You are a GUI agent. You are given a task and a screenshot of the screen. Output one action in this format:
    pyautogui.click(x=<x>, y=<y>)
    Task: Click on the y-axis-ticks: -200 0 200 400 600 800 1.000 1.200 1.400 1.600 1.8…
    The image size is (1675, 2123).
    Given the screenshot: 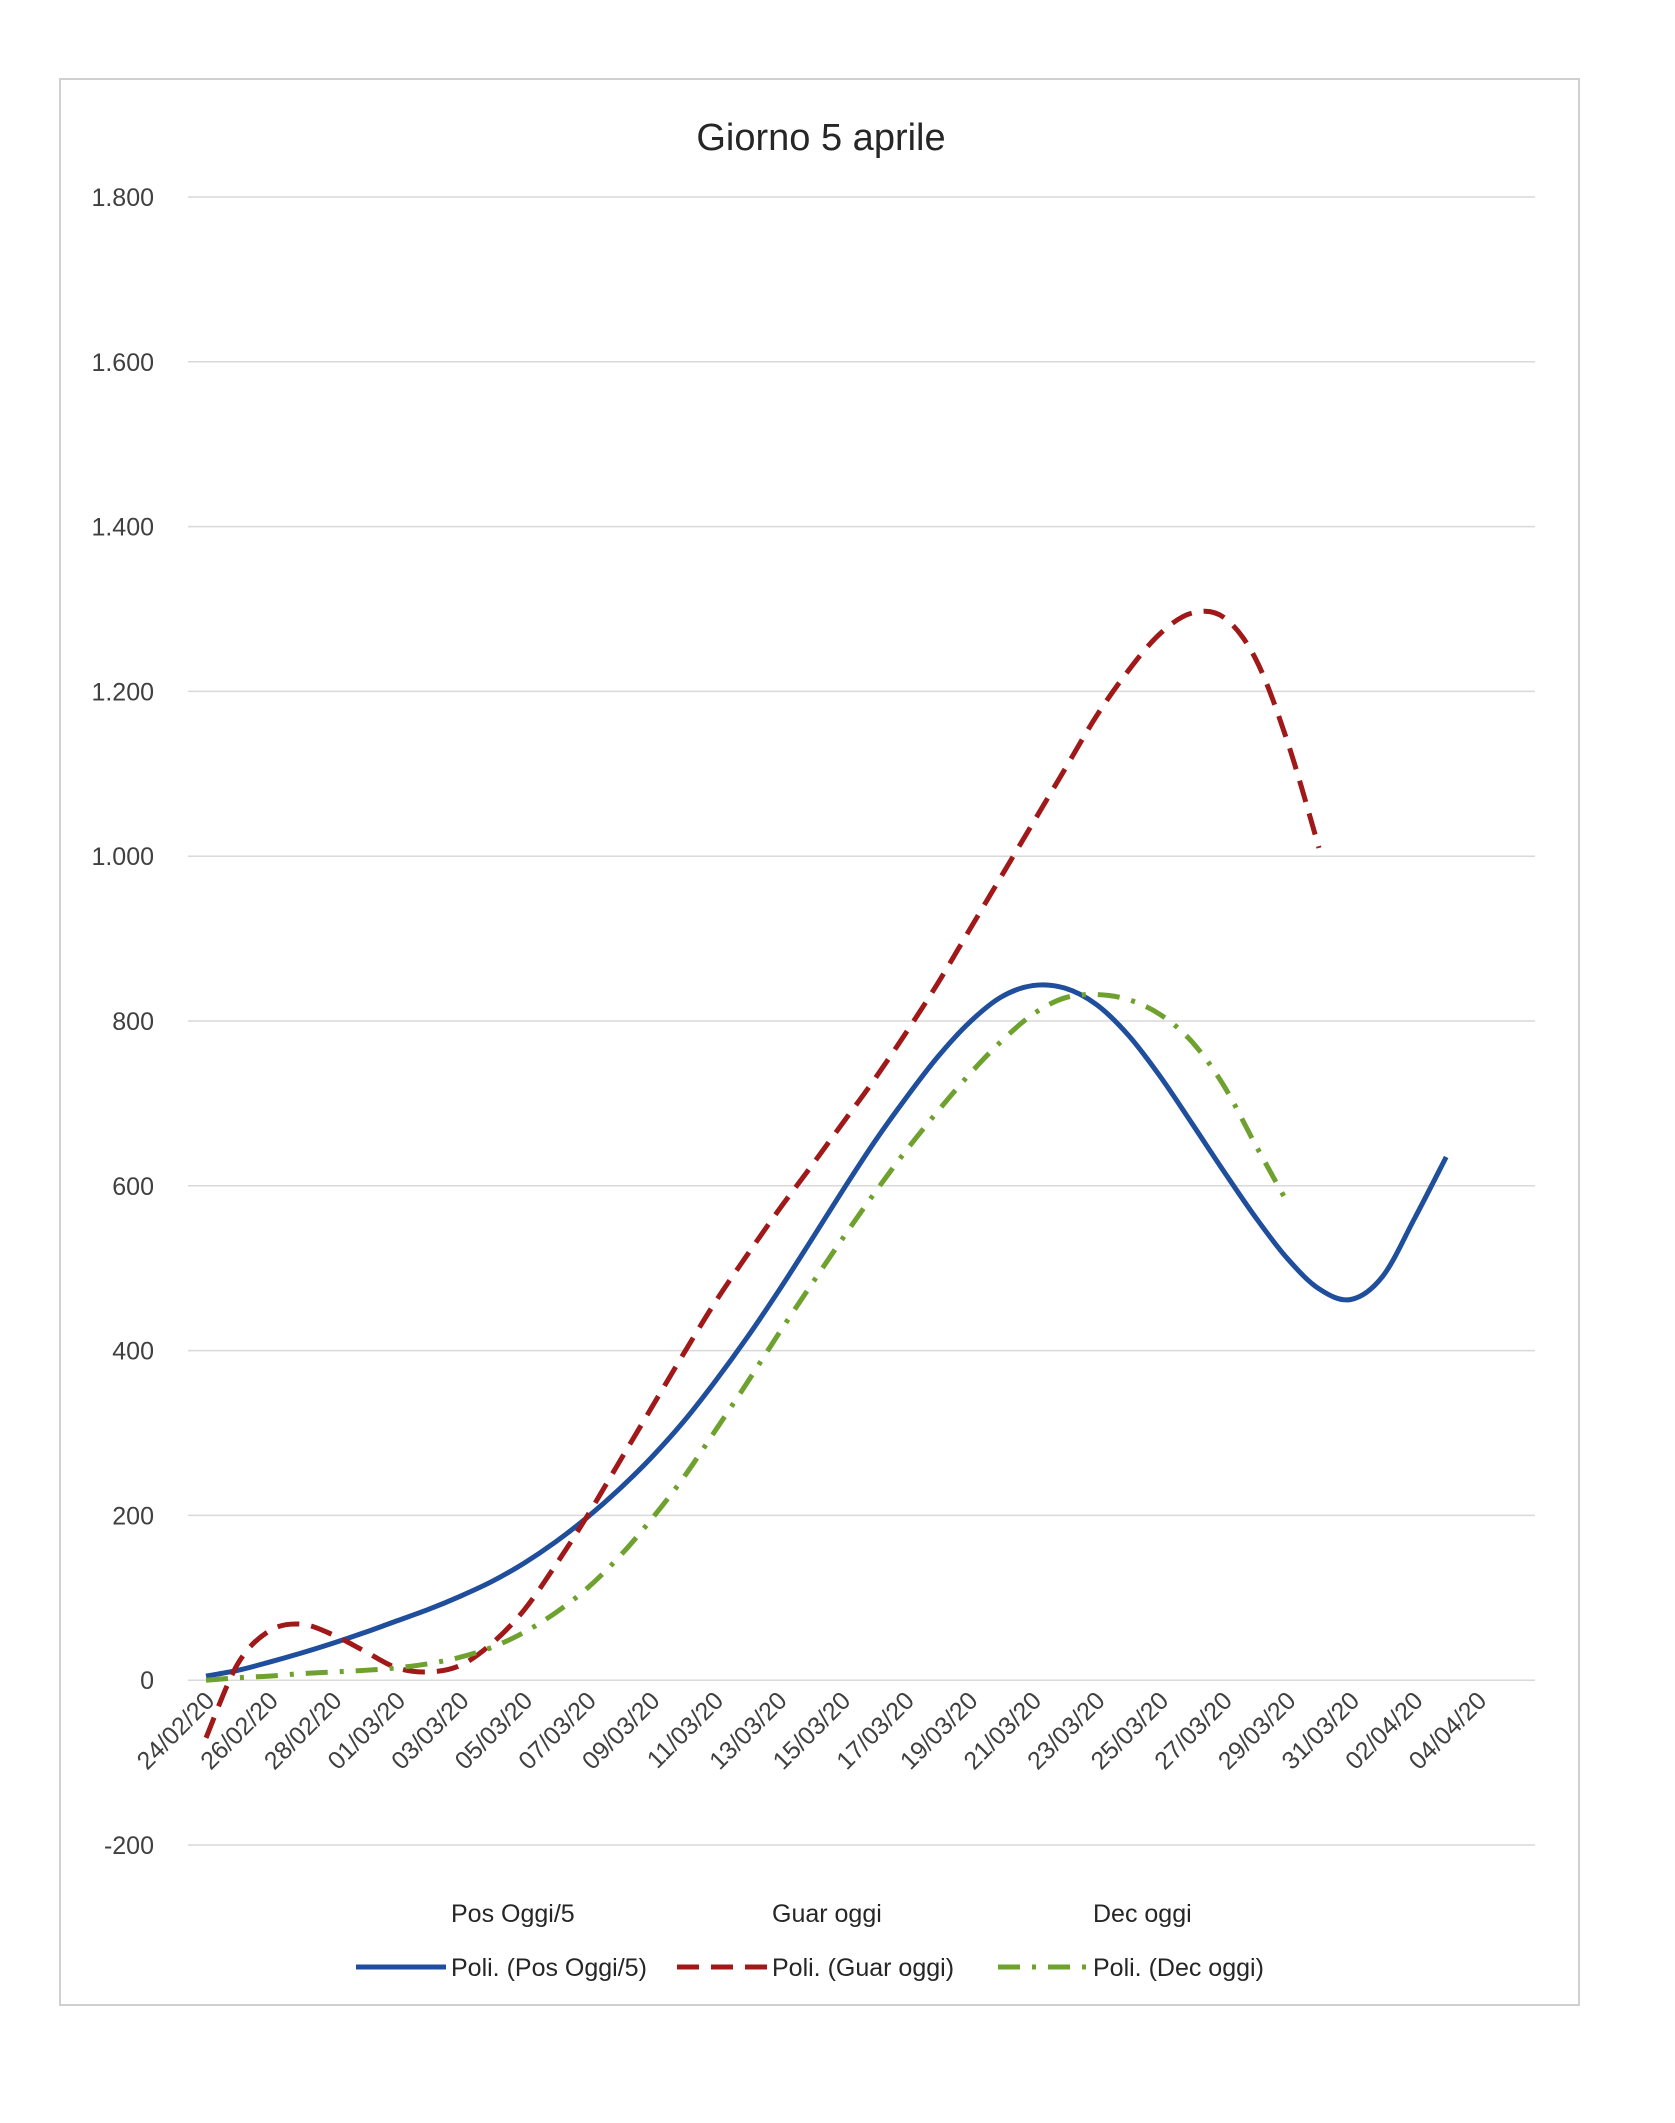 What is the action you would take?
    pyautogui.click(x=122, y=1022)
    